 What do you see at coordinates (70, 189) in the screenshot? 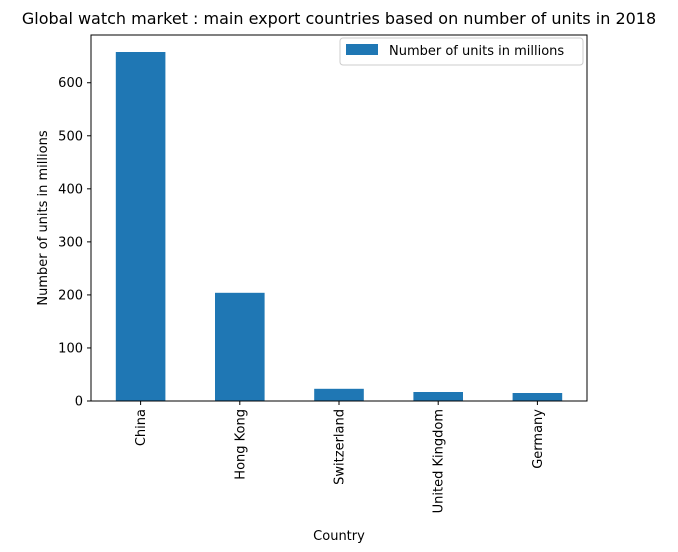
I see `y-tick-label: 400` at bounding box center [70, 189].